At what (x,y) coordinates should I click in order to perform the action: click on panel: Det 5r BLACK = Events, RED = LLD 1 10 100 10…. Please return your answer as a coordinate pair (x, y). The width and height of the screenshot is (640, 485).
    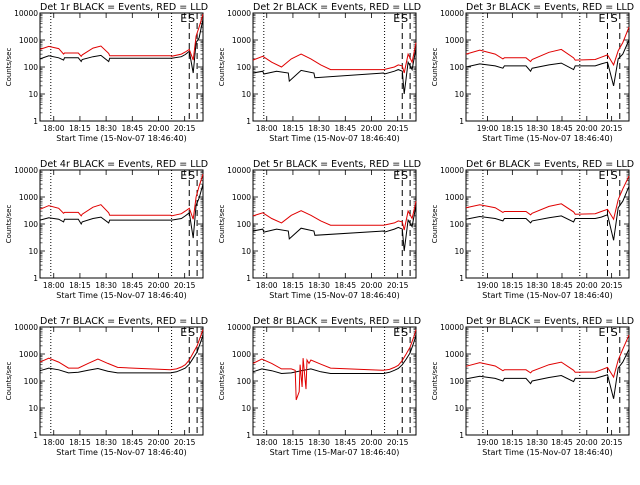
    Looking at the image, I should click on (319, 229).